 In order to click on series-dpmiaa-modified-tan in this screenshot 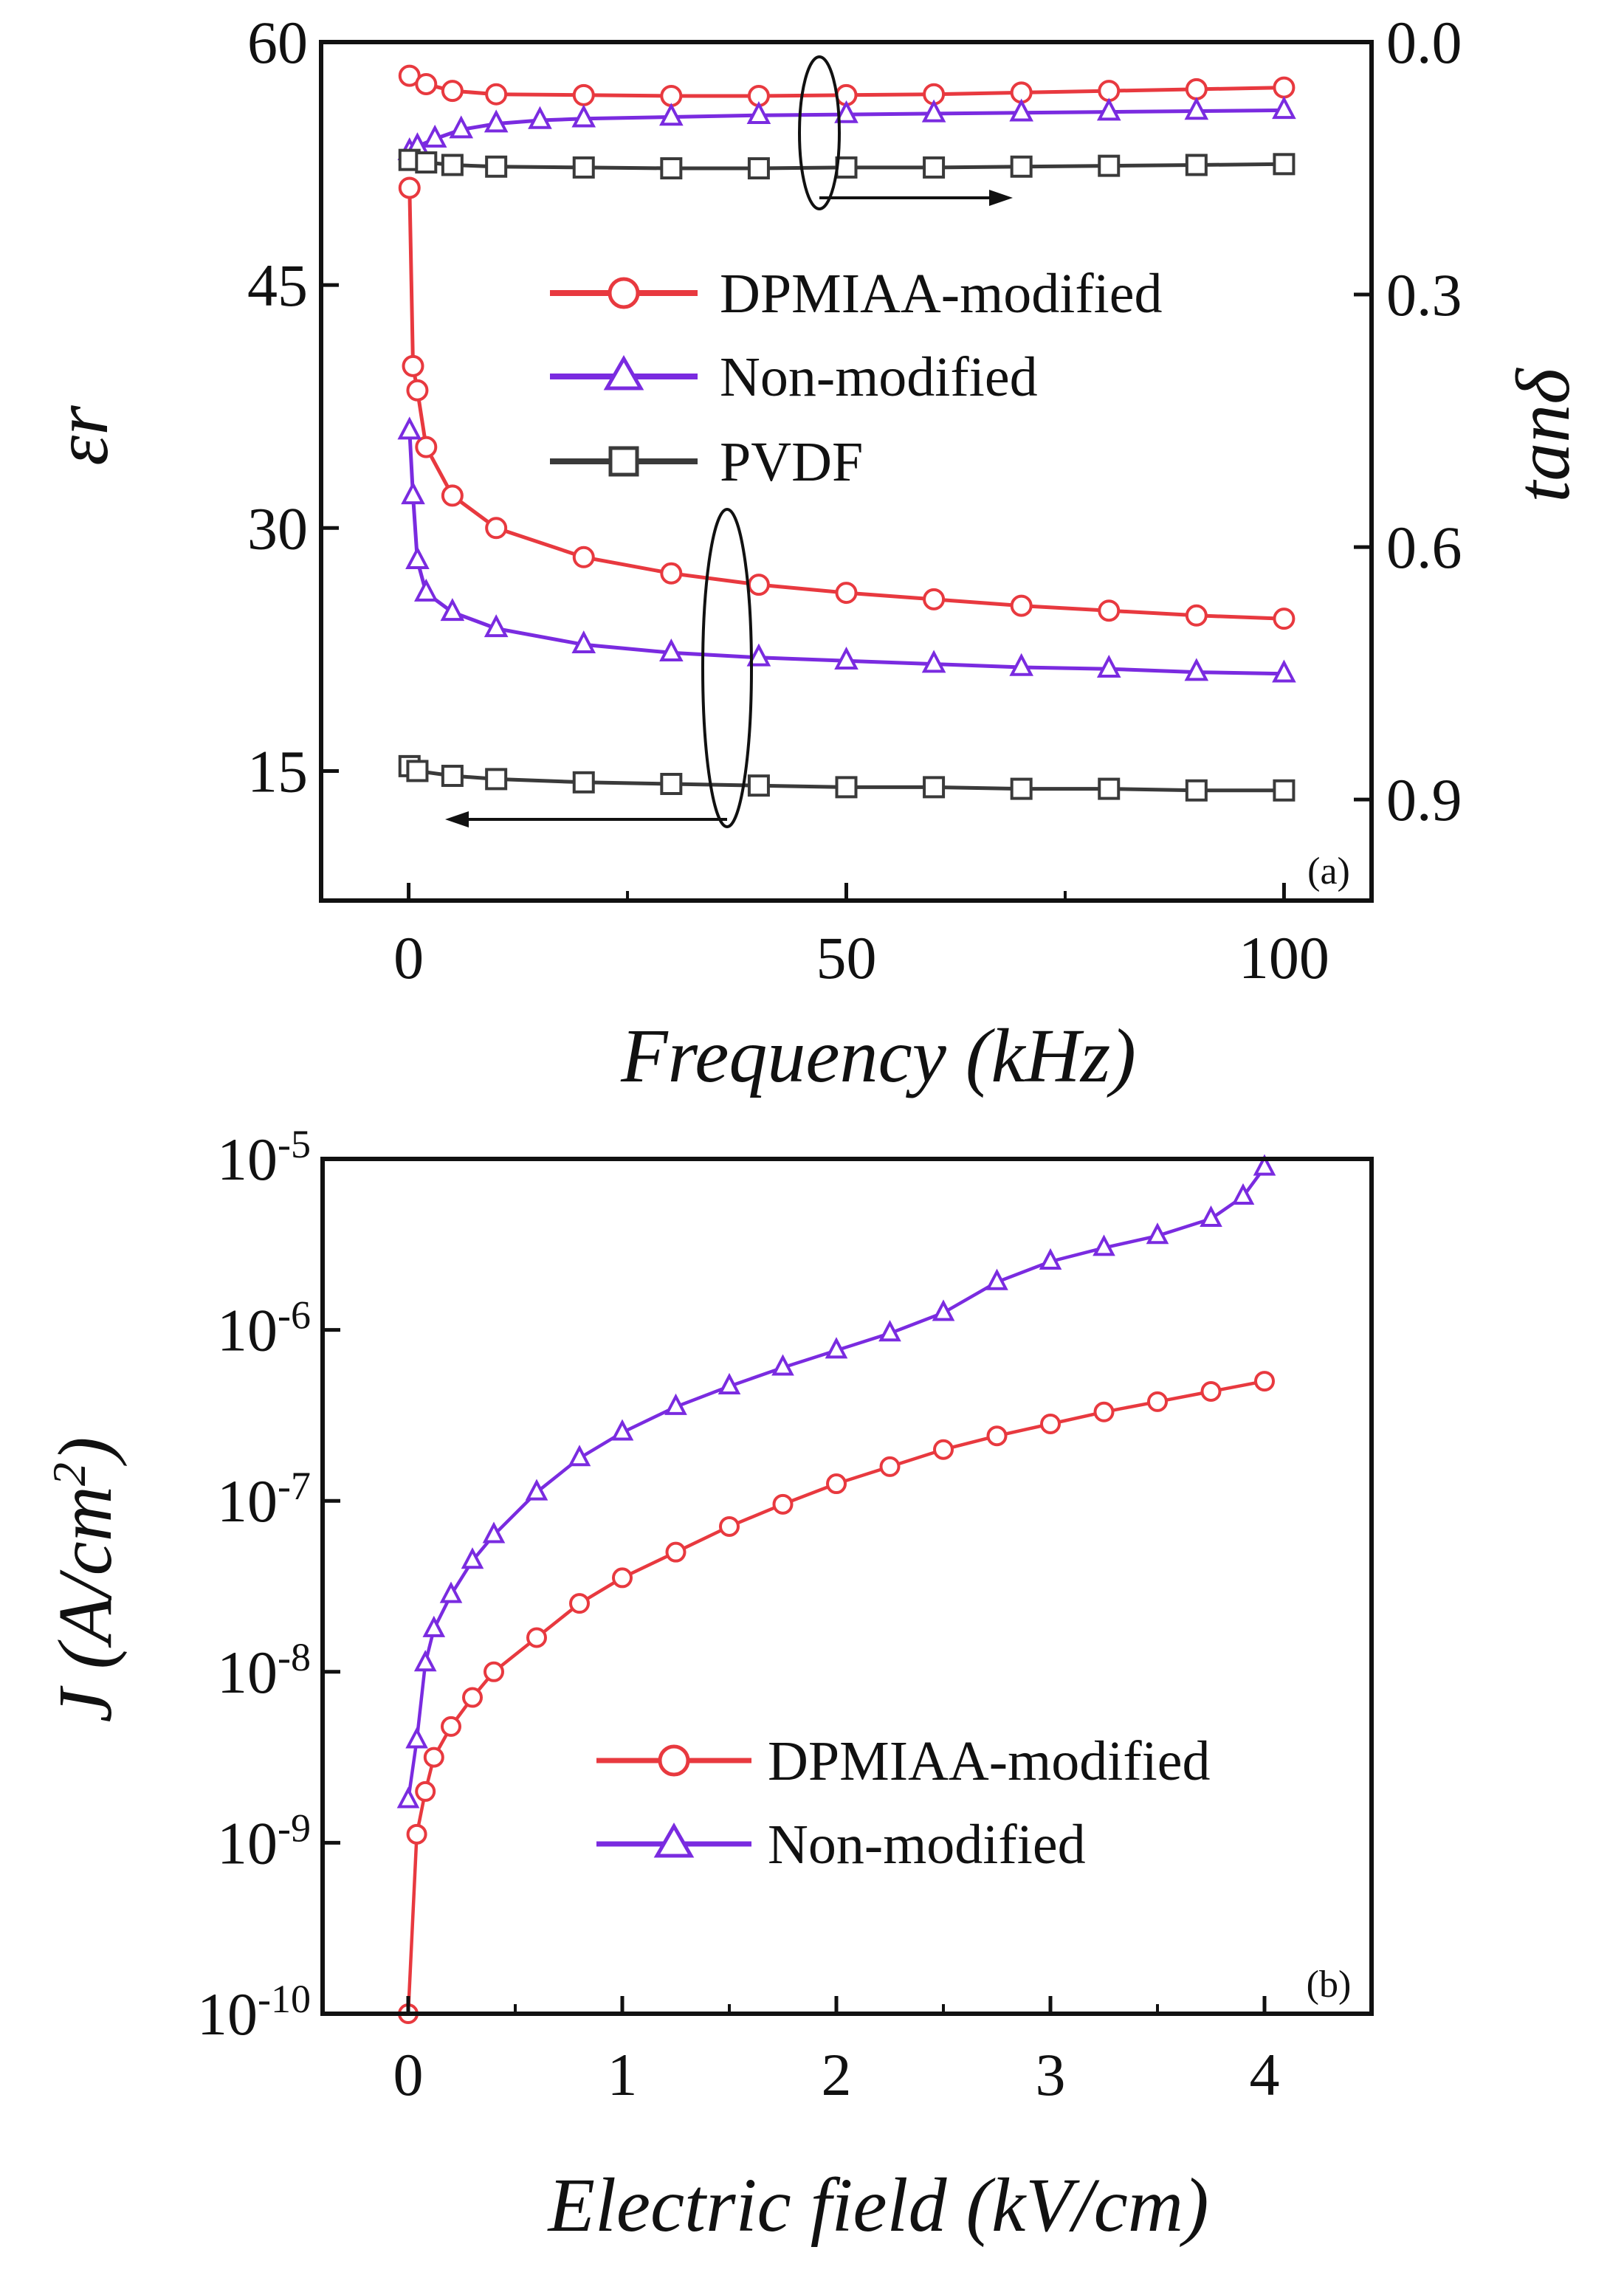, I will do `click(847, 85)`.